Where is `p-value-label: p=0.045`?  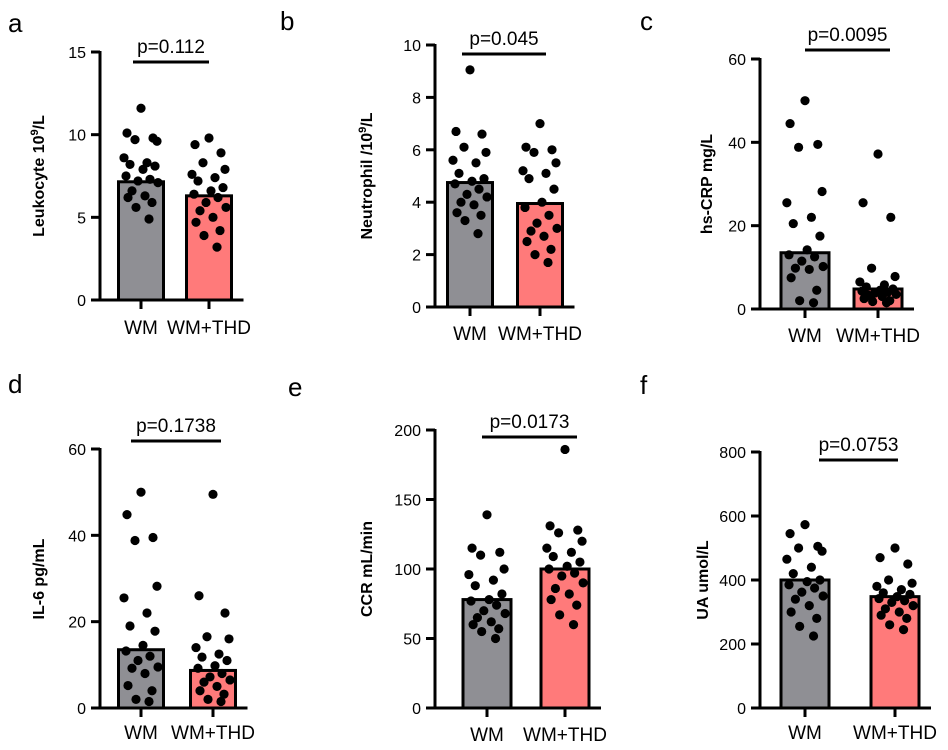 p-value-label: p=0.045 is located at coordinates (503, 39).